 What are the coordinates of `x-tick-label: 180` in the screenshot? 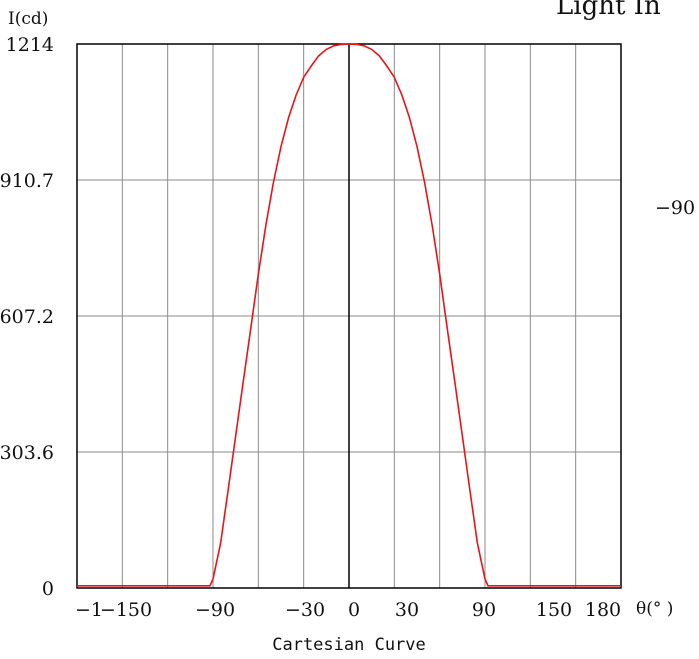 It's located at (603, 610).